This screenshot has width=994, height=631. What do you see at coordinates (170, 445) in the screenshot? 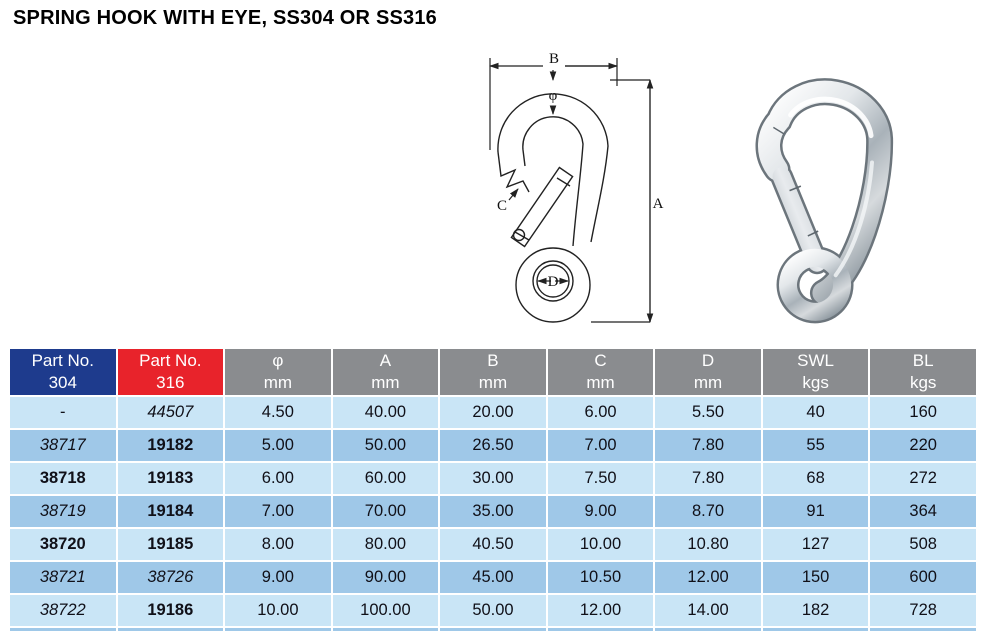
I see `cell: 19182` at bounding box center [170, 445].